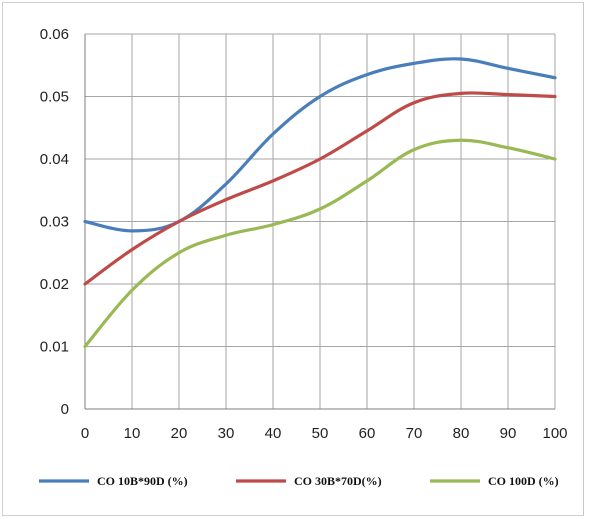 The width and height of the screenshot is (589, 519). I want to click on y-tick-label: 0.02, so click(54, 284).